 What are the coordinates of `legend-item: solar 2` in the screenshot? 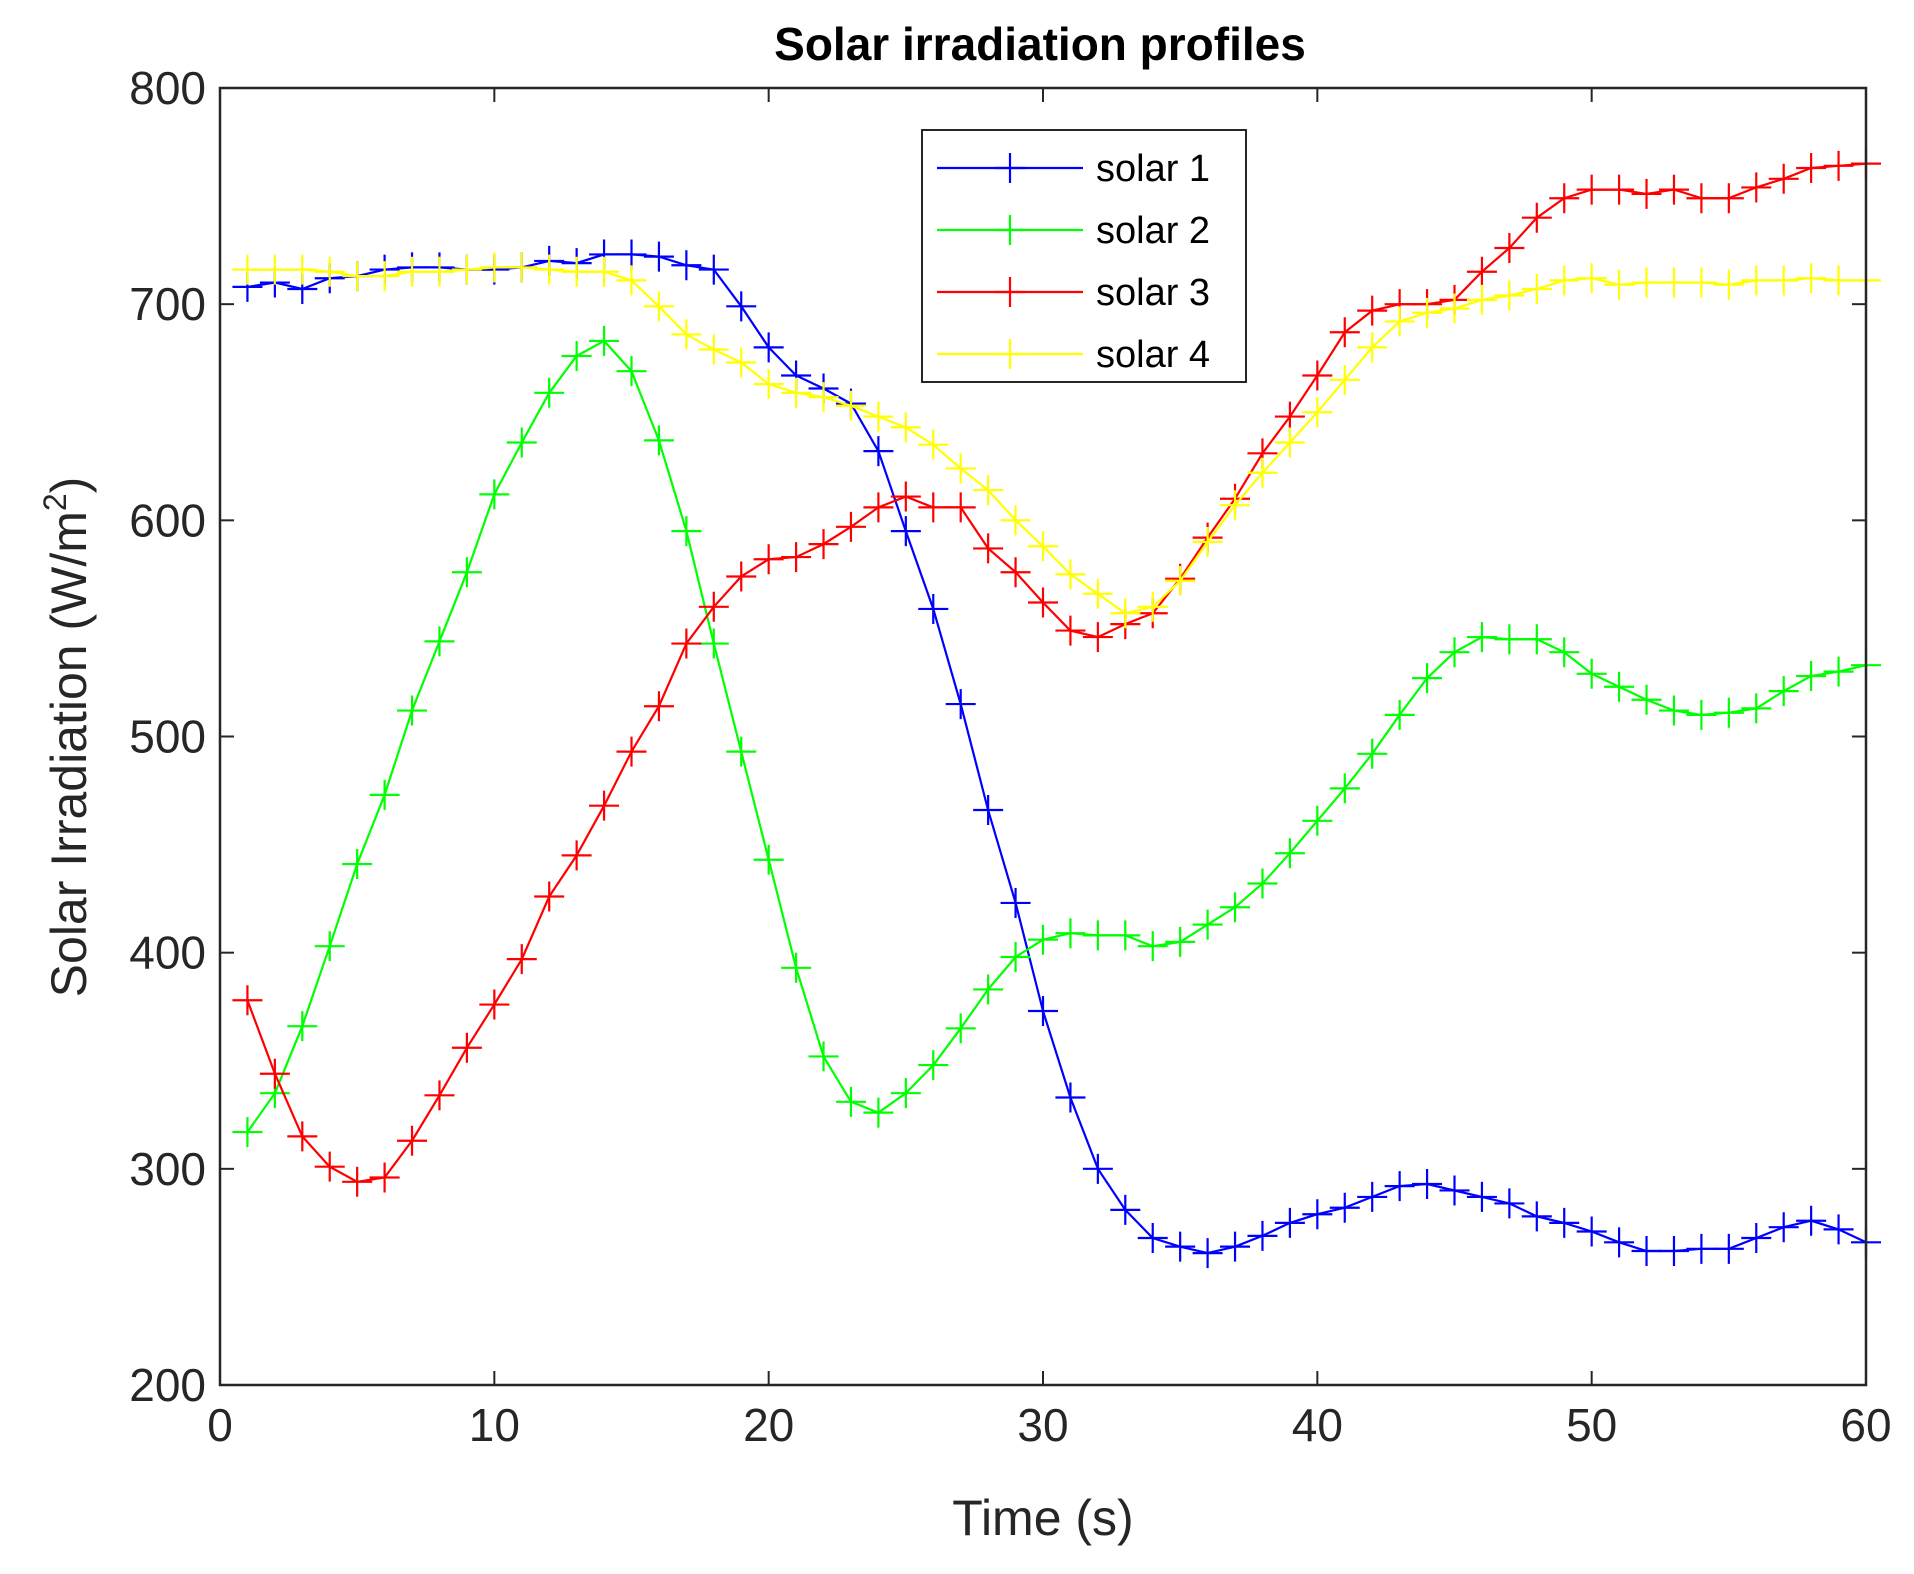 It's located at (1073, 231).